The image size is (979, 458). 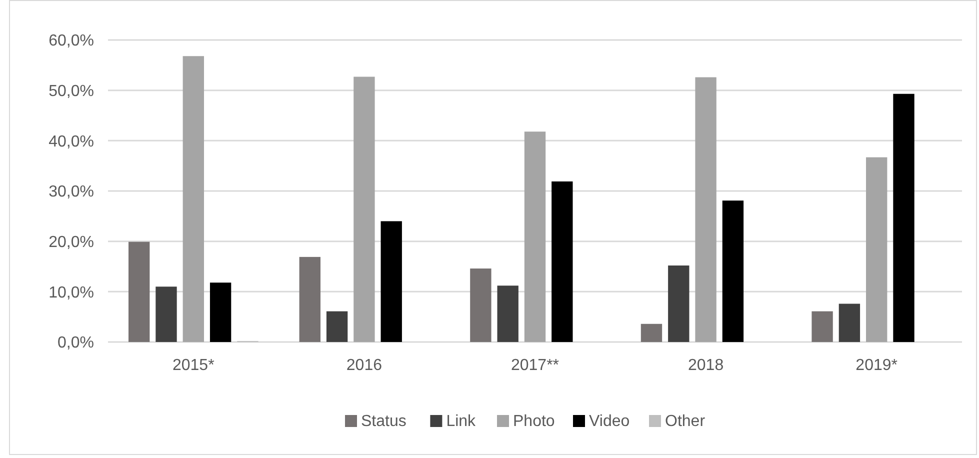 I want to click on y-tick-label: 20,0%, so click(x=71, y=242).